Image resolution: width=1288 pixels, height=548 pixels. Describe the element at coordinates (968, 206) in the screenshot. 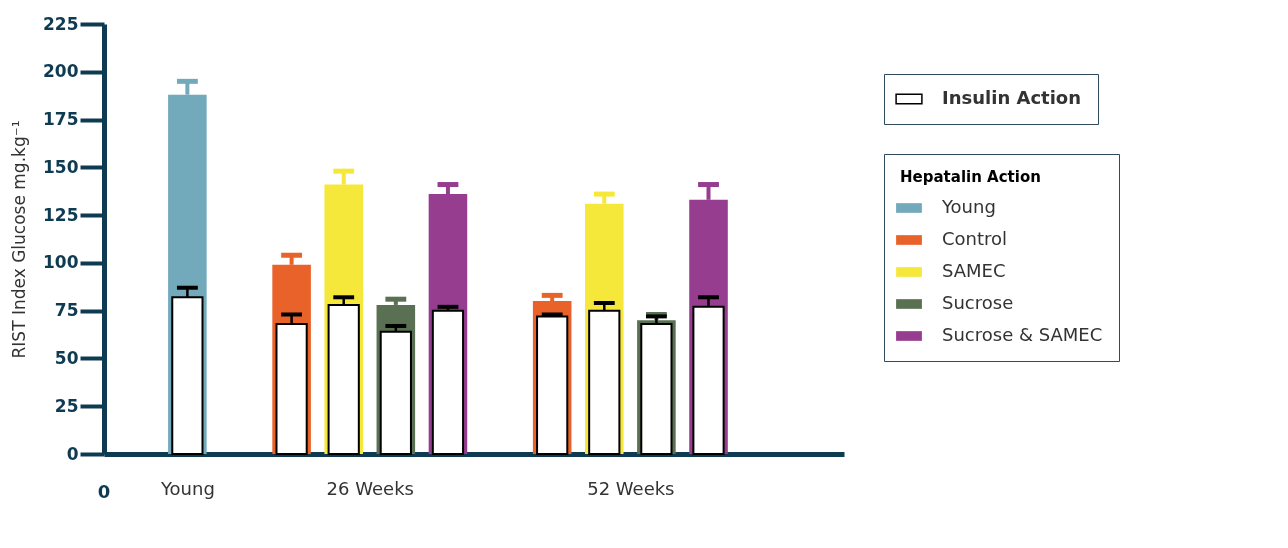

I see `legend-label: Young` at that location.